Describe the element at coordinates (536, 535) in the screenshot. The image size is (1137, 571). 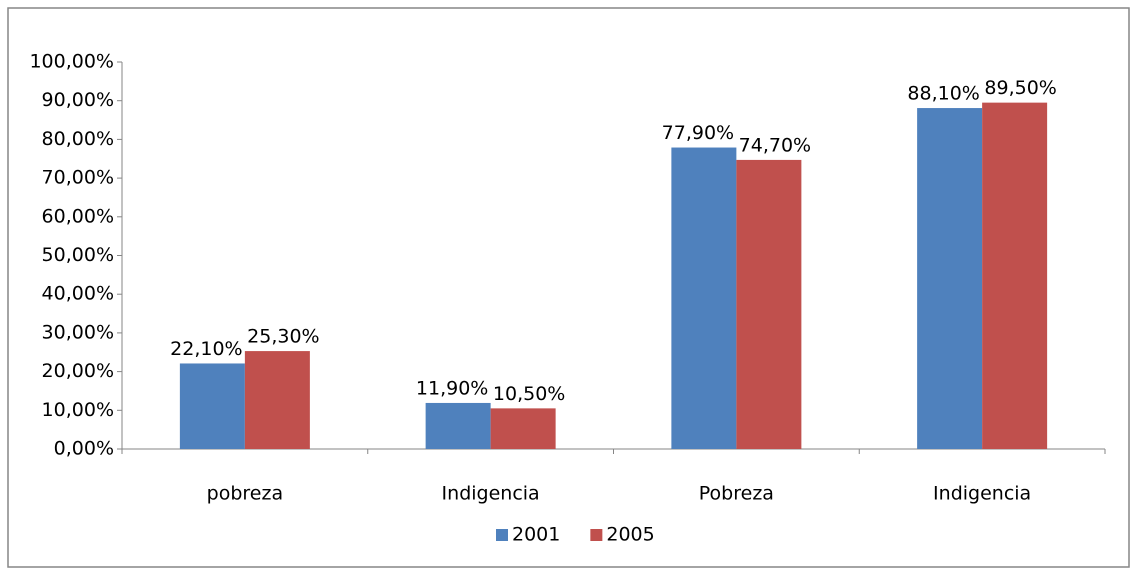
I see `legend-label: 2001` at that location.